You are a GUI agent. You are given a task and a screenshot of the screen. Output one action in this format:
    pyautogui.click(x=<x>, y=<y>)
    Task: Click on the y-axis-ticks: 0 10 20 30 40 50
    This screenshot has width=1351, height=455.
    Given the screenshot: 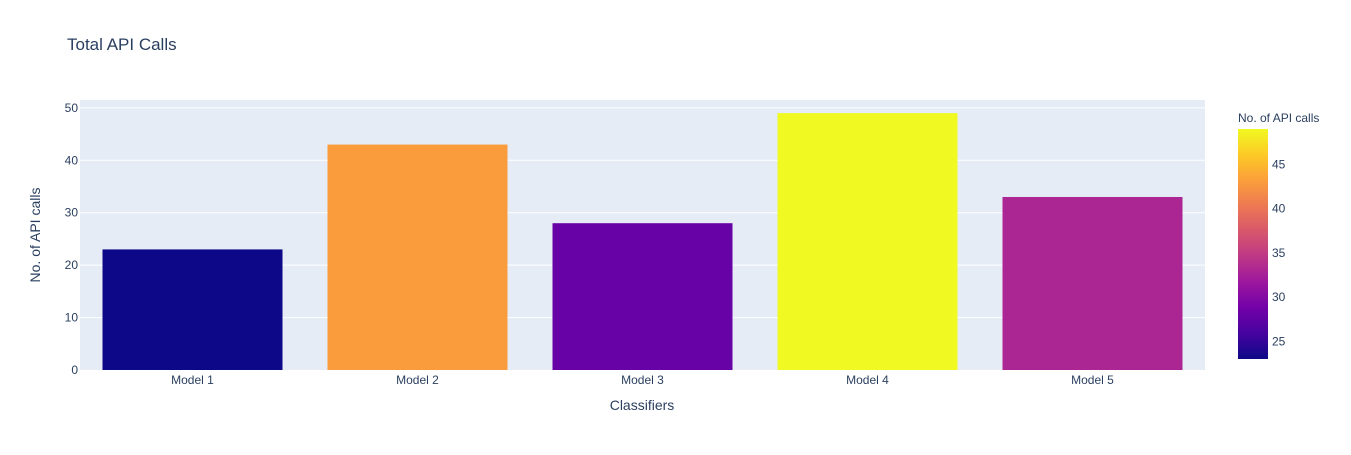 What is the action you would take?
    pyautogui.click(x=72, y=239)
    